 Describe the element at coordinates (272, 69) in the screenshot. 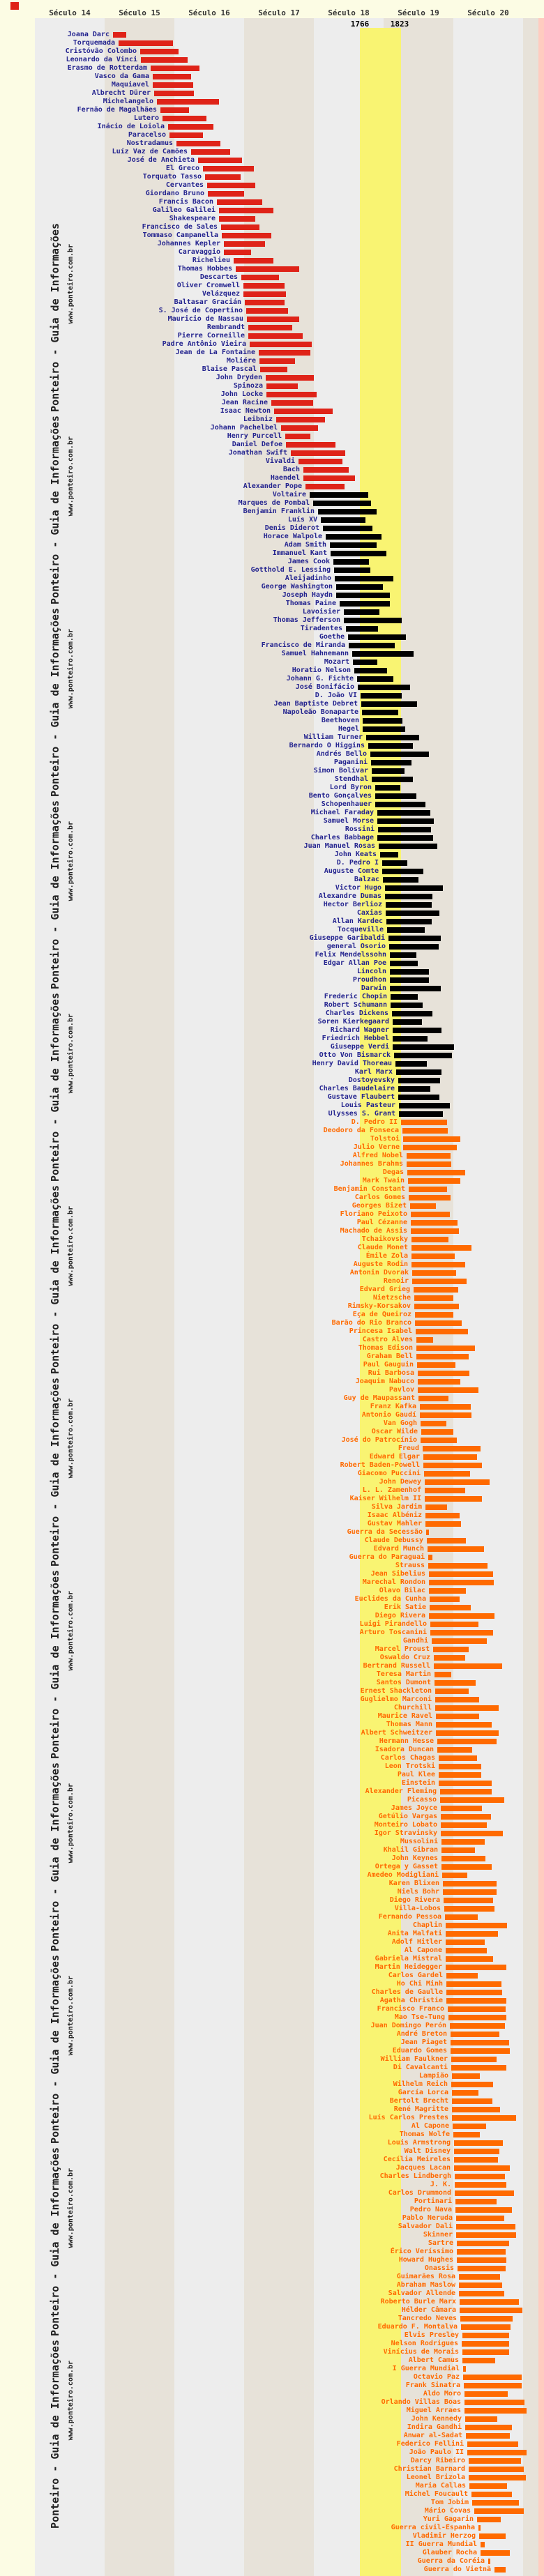

I see `person-row: Erasmo de Rotterdam` at that location.